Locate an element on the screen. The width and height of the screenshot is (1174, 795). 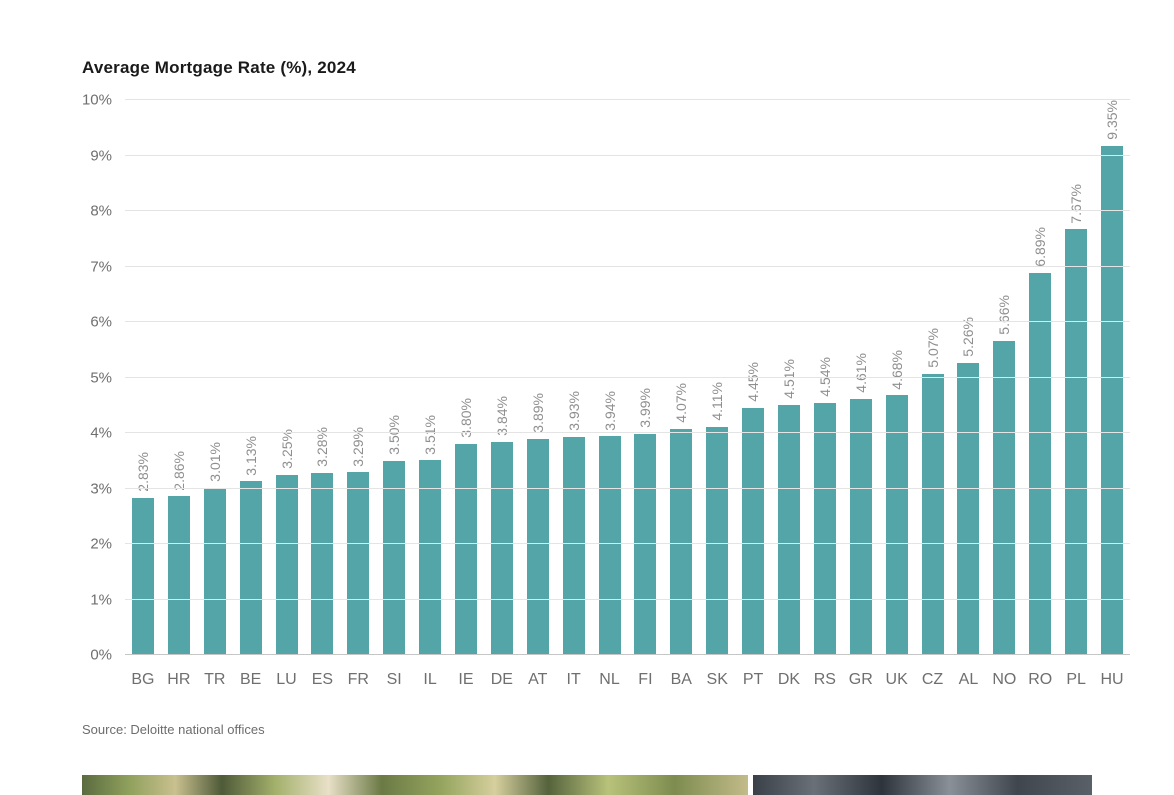
y-tick-label: 6% is located at coordinates (101, 322).